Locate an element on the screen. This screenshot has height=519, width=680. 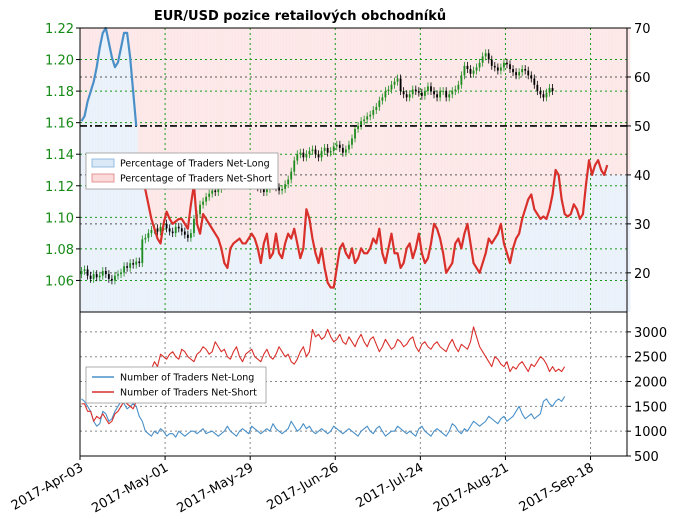
bottom-legend-entry: Number of Traders Net-Long is located at coordinates (187, 378).